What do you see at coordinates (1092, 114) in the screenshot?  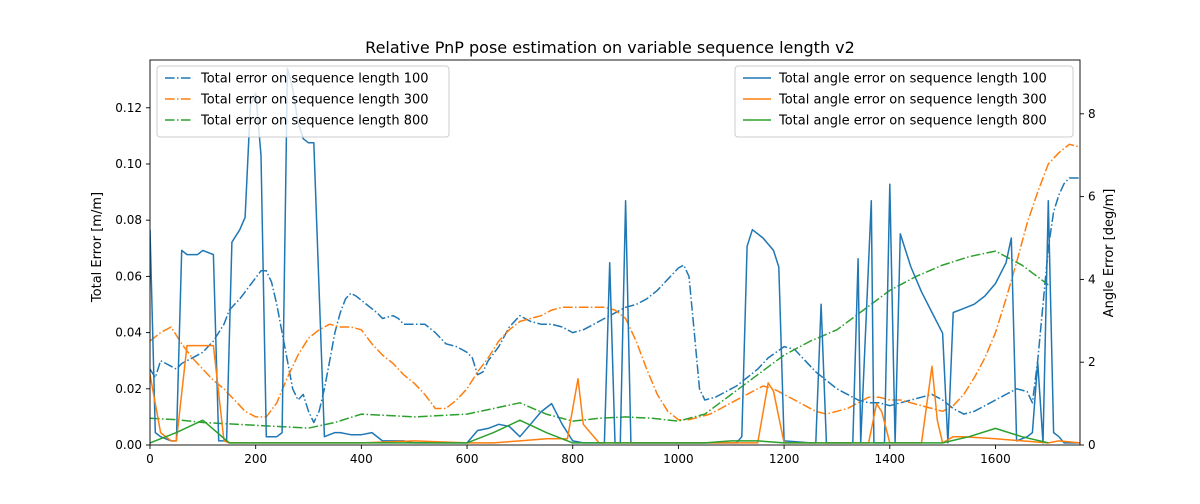 I see `y-right-tick-label: 8` at bounding box center [1092, 114].